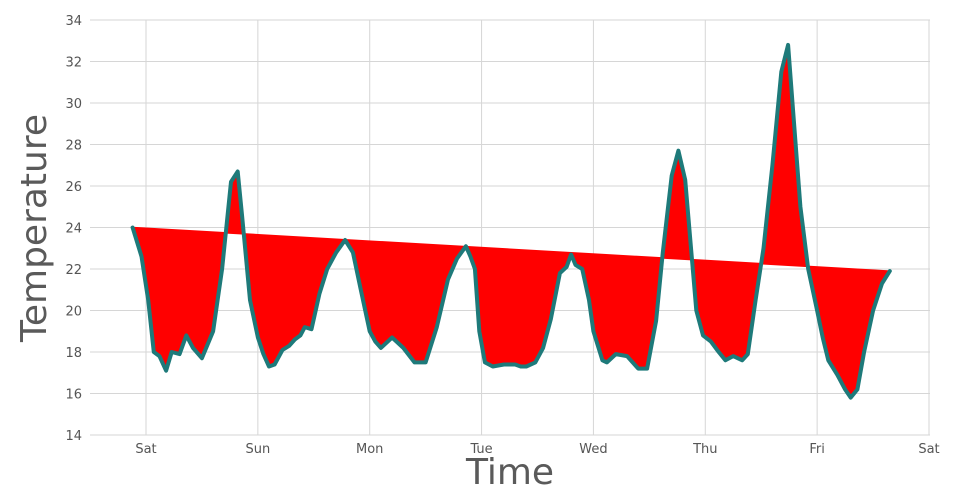 Image resolution: width=960 pixels, height=500 pixels. I want to click on y-tick-label: 18, so click(73, 353).